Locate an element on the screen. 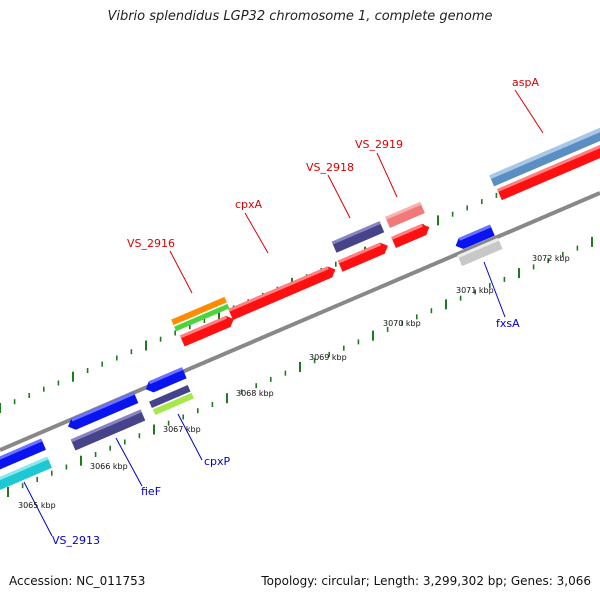 This screenshot has width=600, height=600. gene-aspA-upper is located at coordinates (544, 155).